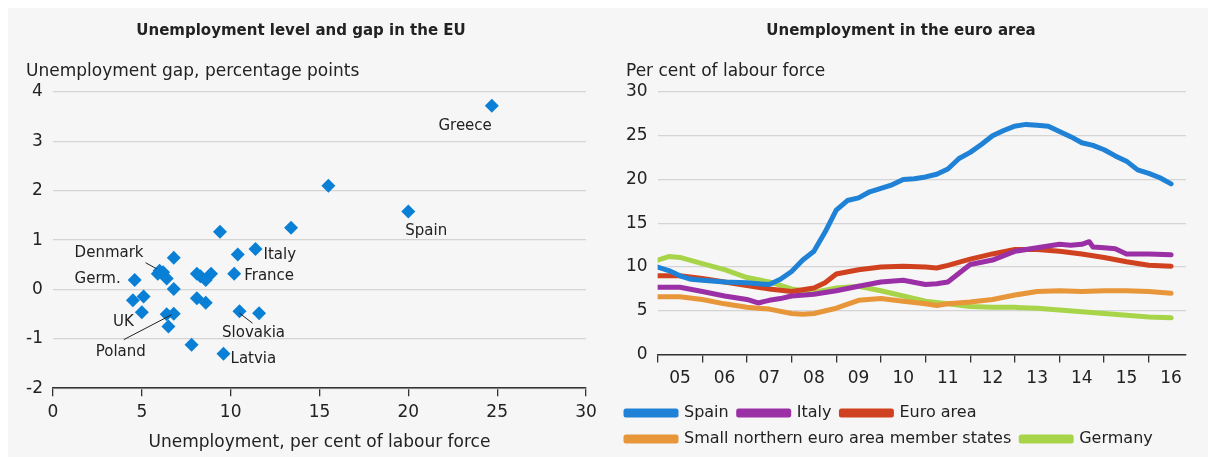 Image resolution: width=1208 pixels, height=457 pixels. I want to click on legend-label: Germany, so click(1116, 438).